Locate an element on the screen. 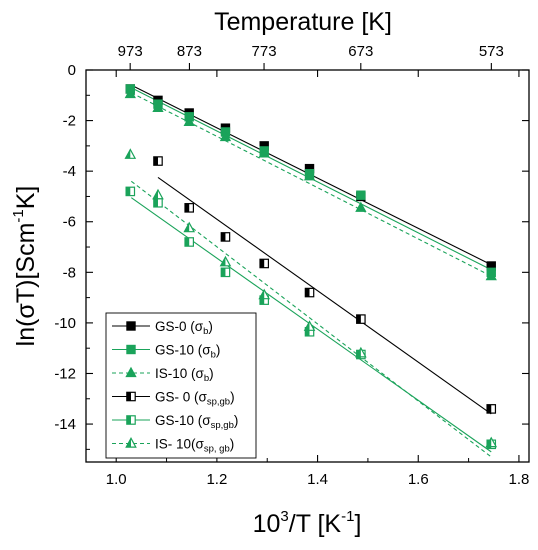 Image resolution: width=538 pixels, height=550 pixels. legend-item: GS- 0 (σsp,gb) is located at coordinates (173, 399).